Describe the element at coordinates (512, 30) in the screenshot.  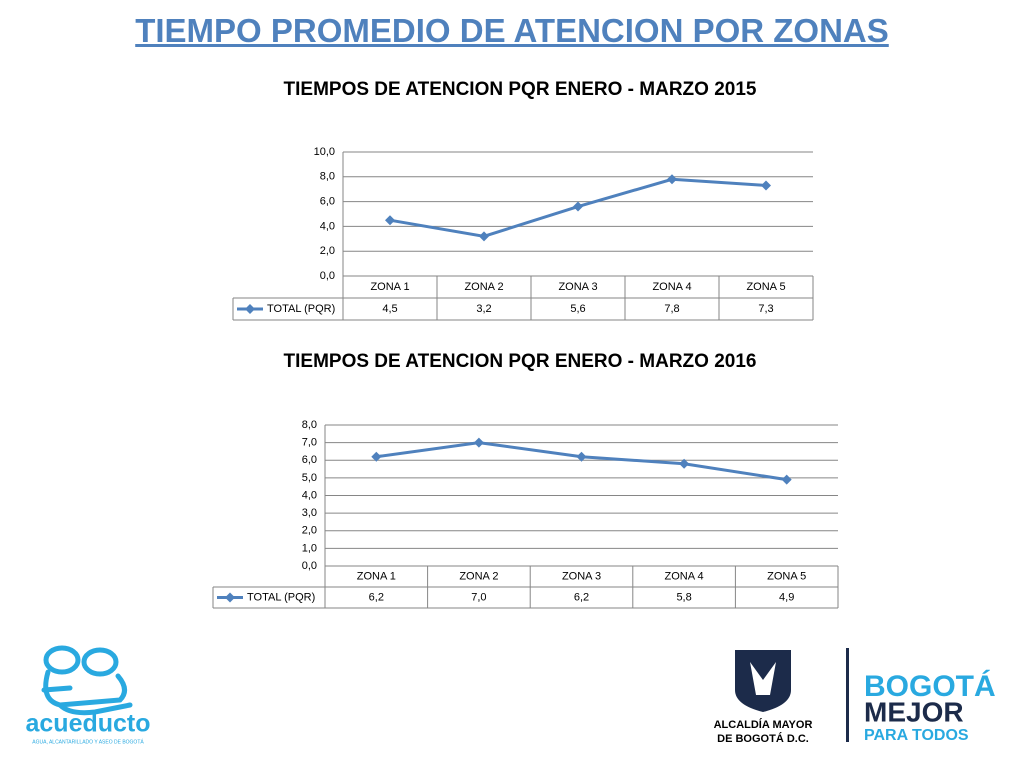
I see `page-title: TIEMPO PROMEDIO DE ATENCION POR ZONAS` at that location.